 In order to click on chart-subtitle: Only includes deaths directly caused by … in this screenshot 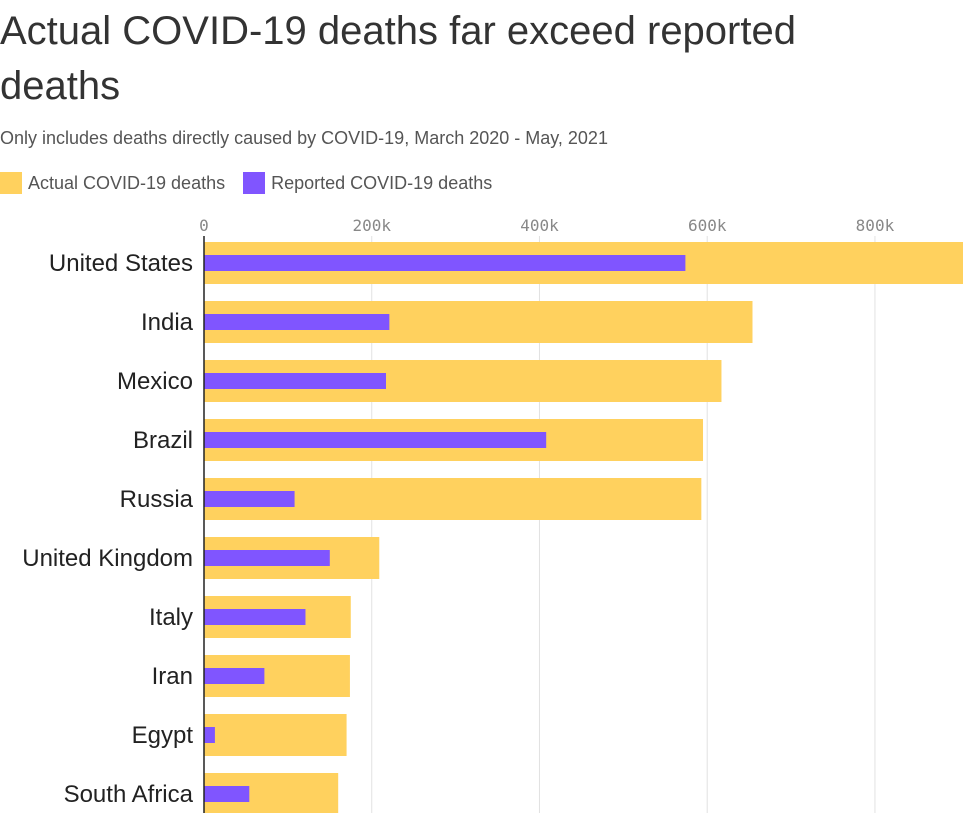, I will do `click(304, 138)`.